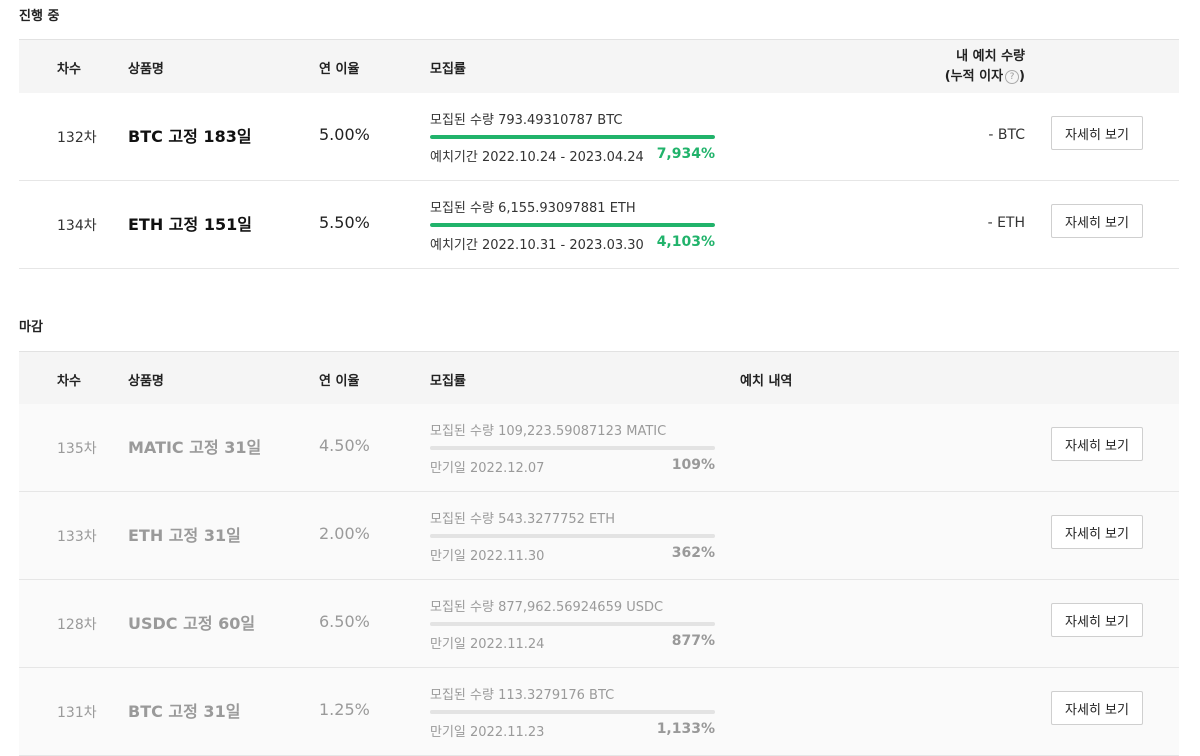 Image resolution: width=1200 pixels, height=756 pixels. I want to click on deposit-period: 예치기간 2022.10.24 - 2023.04.24, so click(537, 157).